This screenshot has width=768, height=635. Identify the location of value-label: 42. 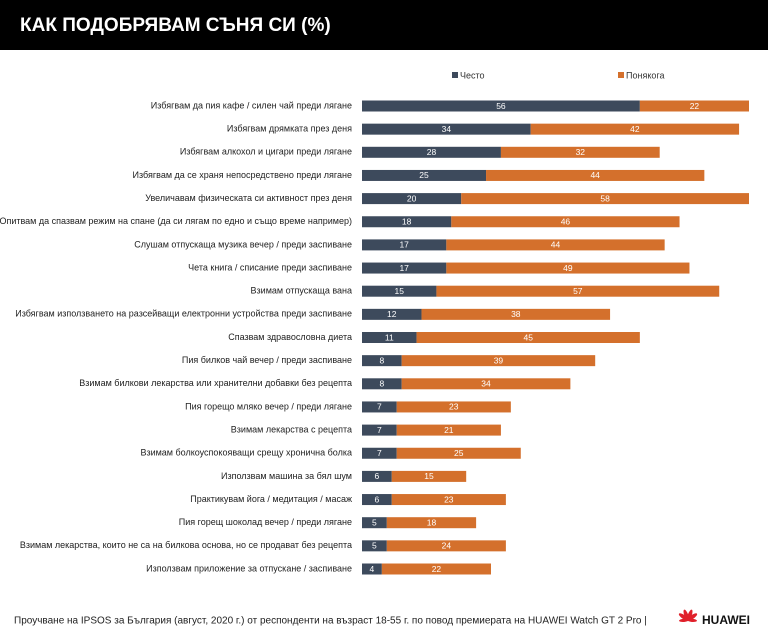
(635, 129).